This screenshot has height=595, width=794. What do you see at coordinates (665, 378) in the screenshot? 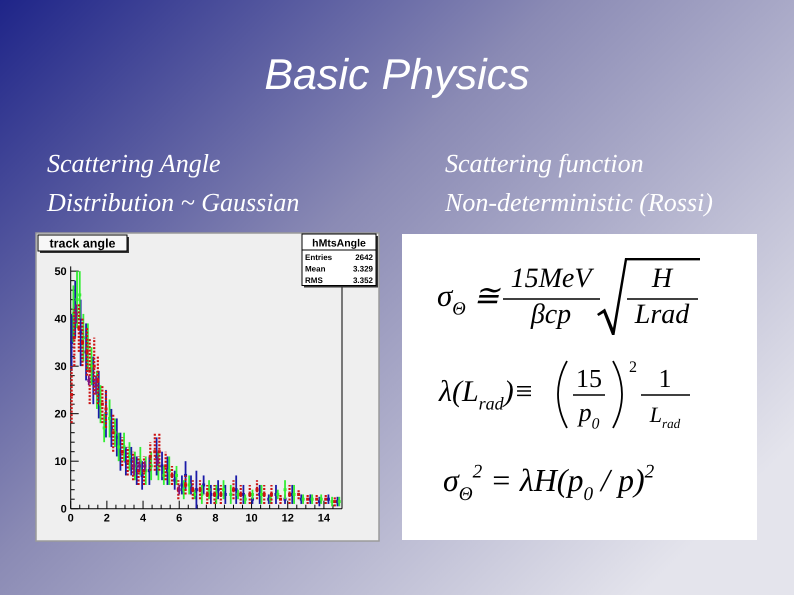
I see `text: 1` at bounding box center [665, 378].